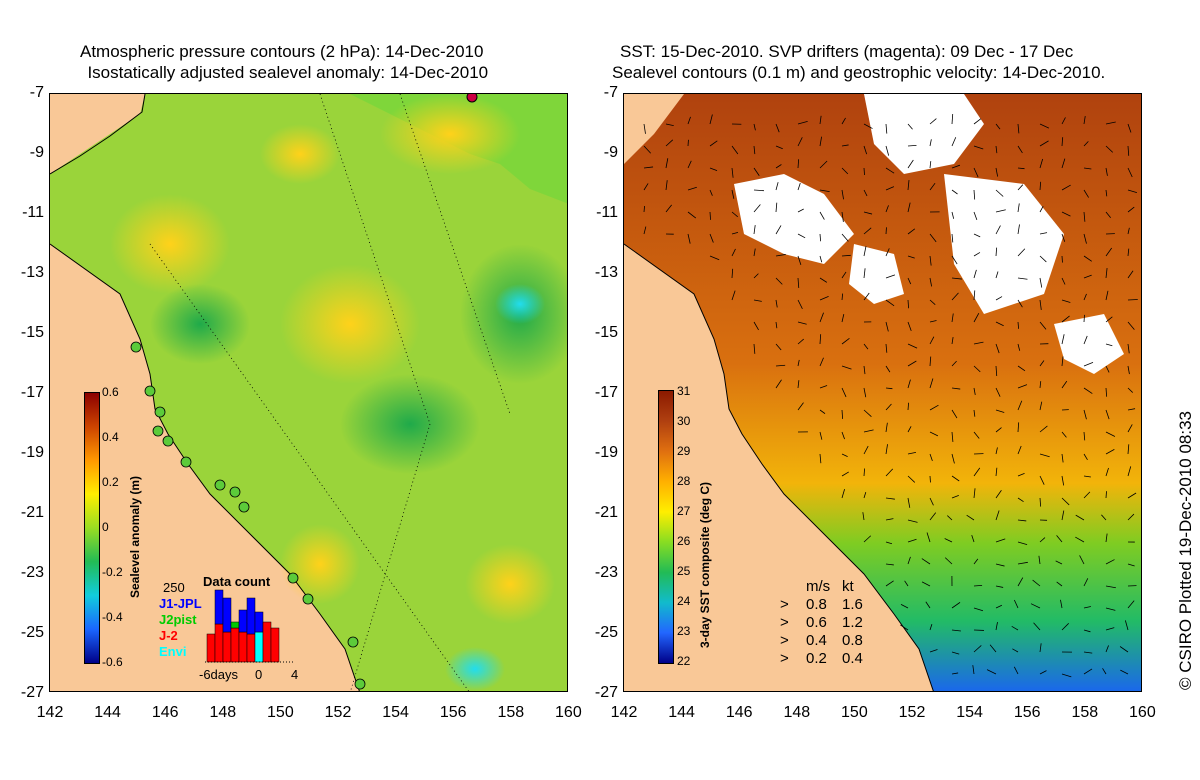 Image resolution: width=1200 pixels, height=780 pixels. I want to click on lon-label-right: 146, so click(739, 712).